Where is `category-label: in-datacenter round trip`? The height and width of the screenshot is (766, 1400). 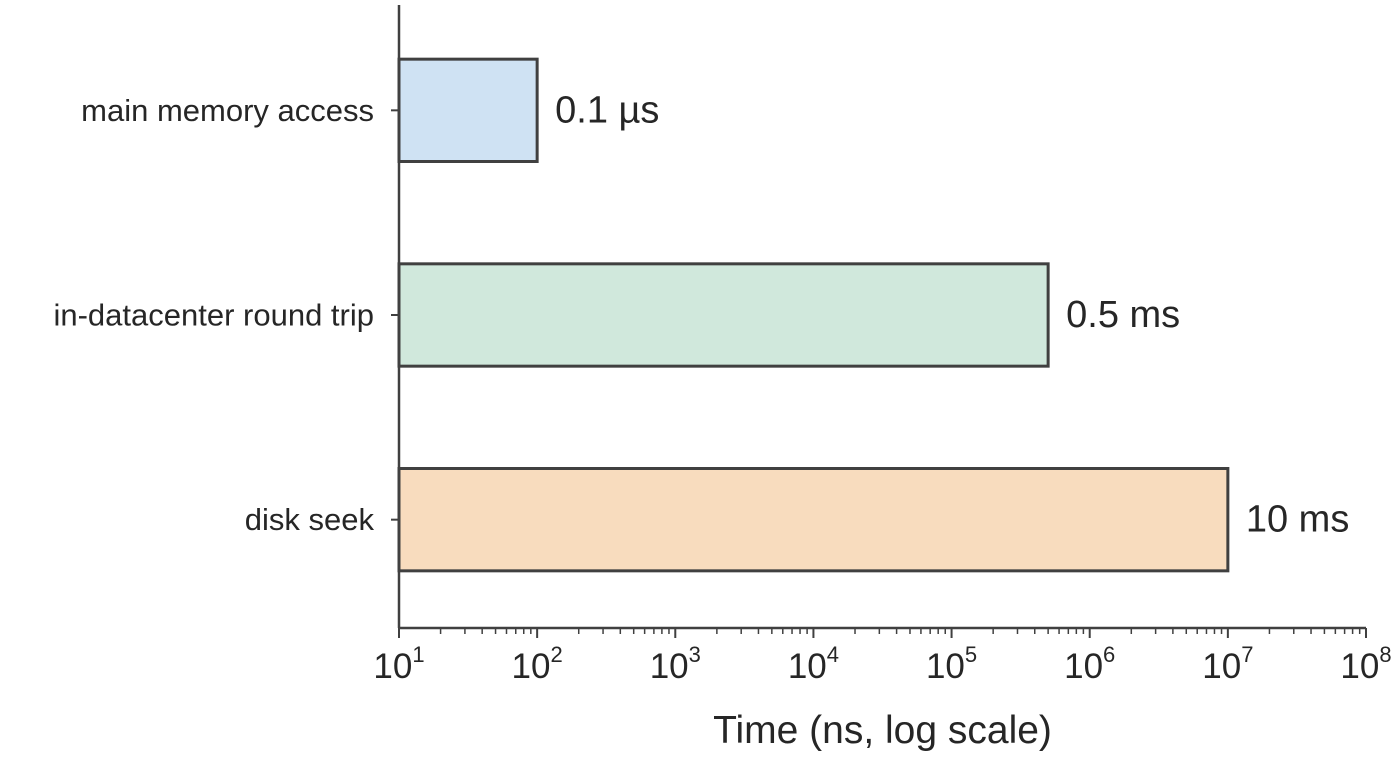 category-label: in-datacenter round trip is located at coordinates (213, 315).